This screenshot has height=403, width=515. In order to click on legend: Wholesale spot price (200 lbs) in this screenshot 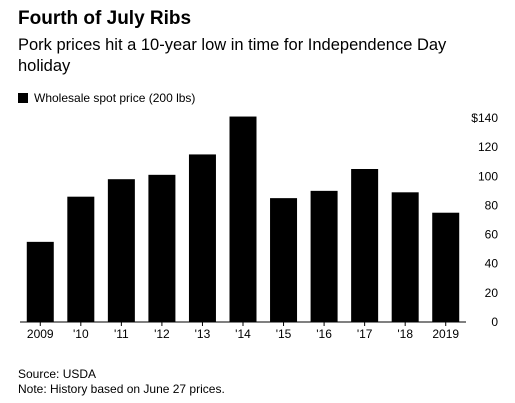, I will do `click(106, 98)`.